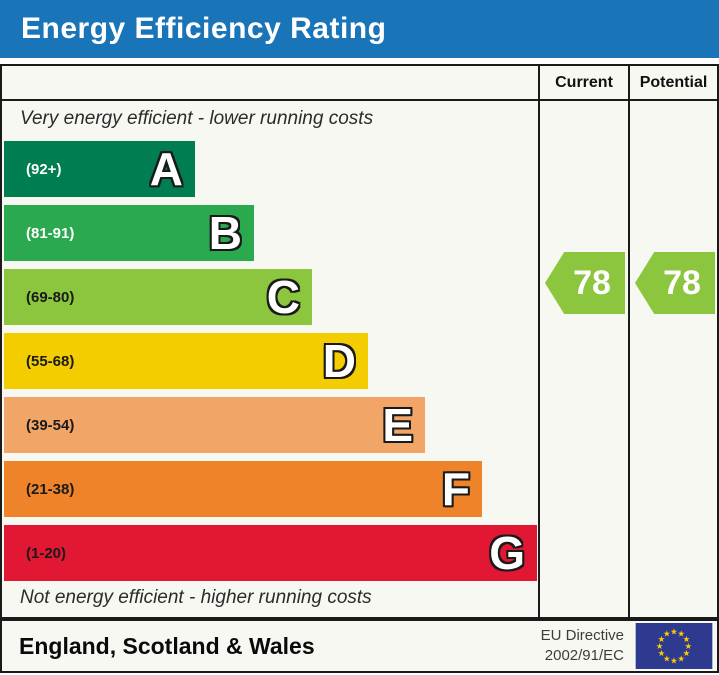 This screenshot has width=719, height=675. Describe the element at coordinates (283, 297) in the screenshot. I see `band-c-letter: C` at that location.